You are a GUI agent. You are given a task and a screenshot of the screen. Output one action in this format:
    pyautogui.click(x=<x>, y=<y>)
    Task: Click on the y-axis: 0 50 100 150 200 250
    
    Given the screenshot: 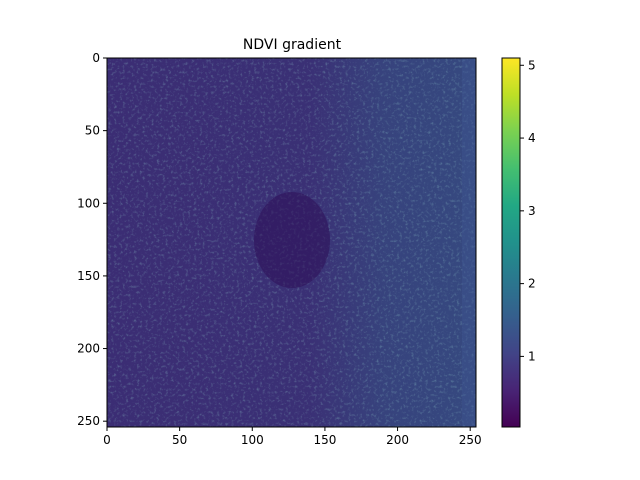 What is the action you would take?
    pyautogui.click(x=92, y=239)
    